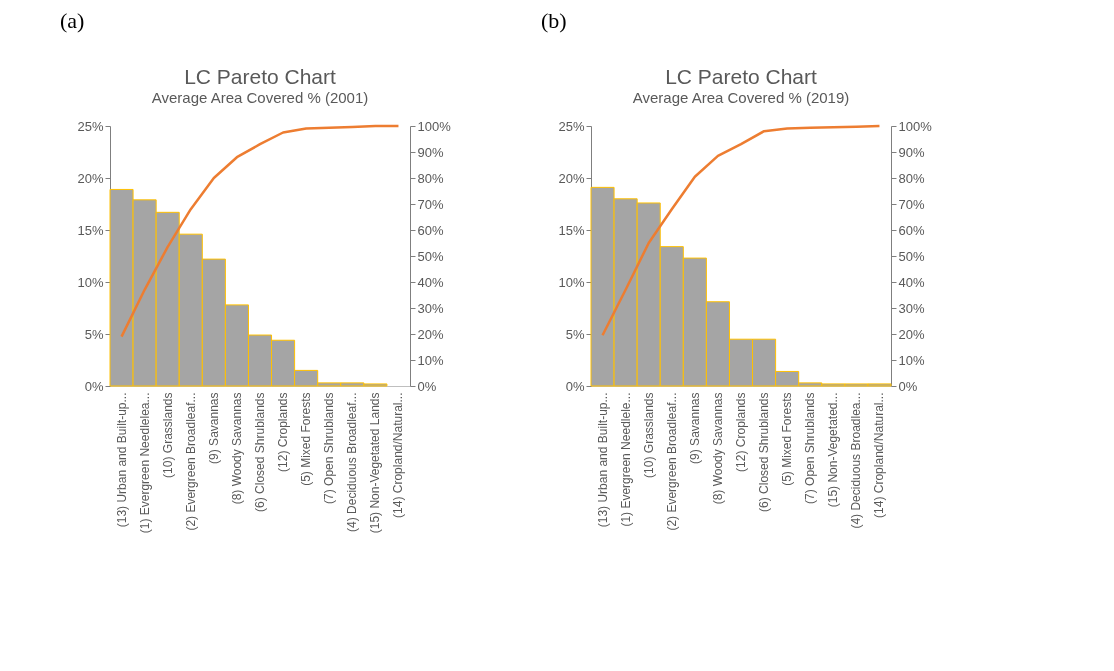 The height and width of the screenshot is (671, 1114). I want to click on text: (b), so click(554, 20).